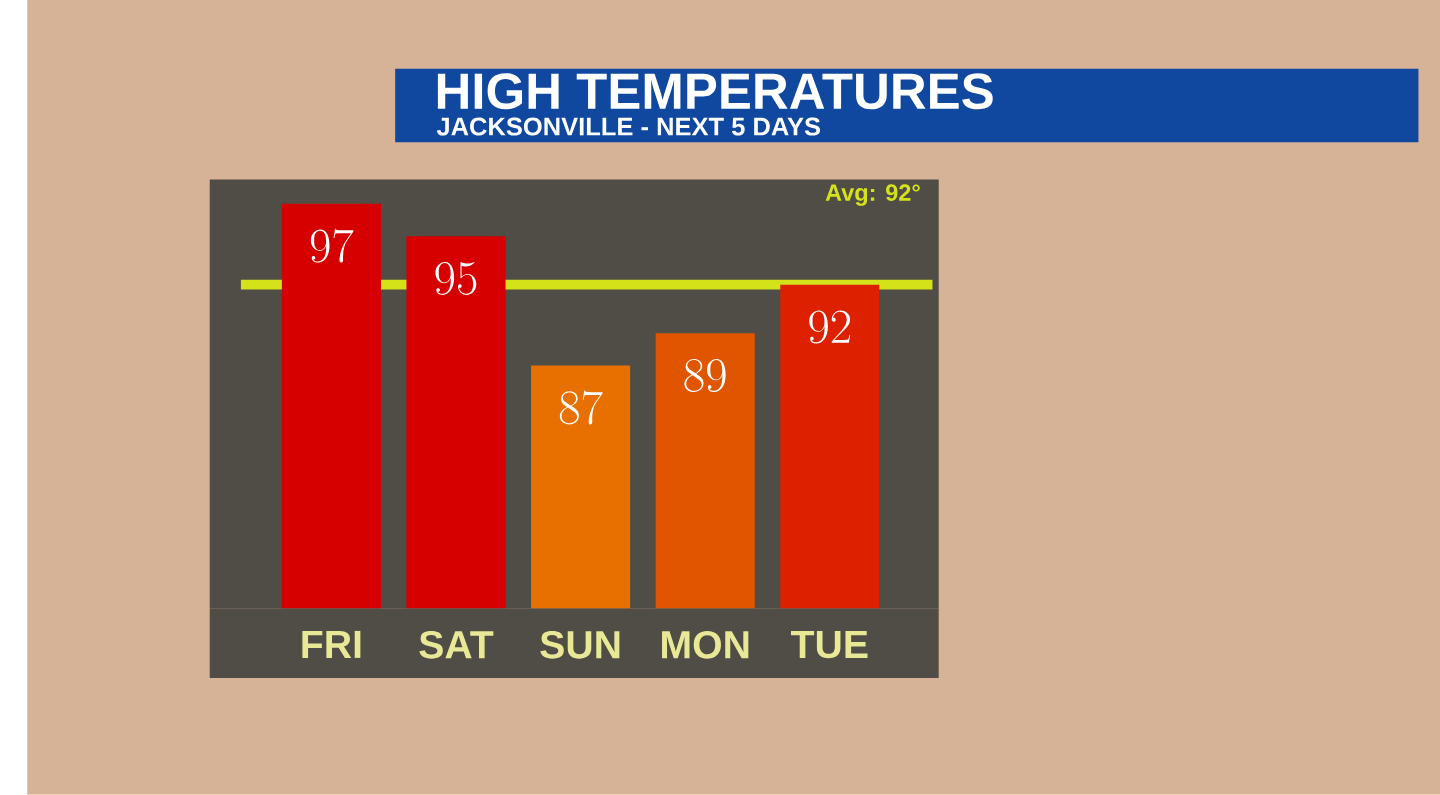  What do you see at coordinates (715, 91) in the screenshot?
I see `chart-title: HIGH TEMPERATURES` at bounding box center [715, 91].